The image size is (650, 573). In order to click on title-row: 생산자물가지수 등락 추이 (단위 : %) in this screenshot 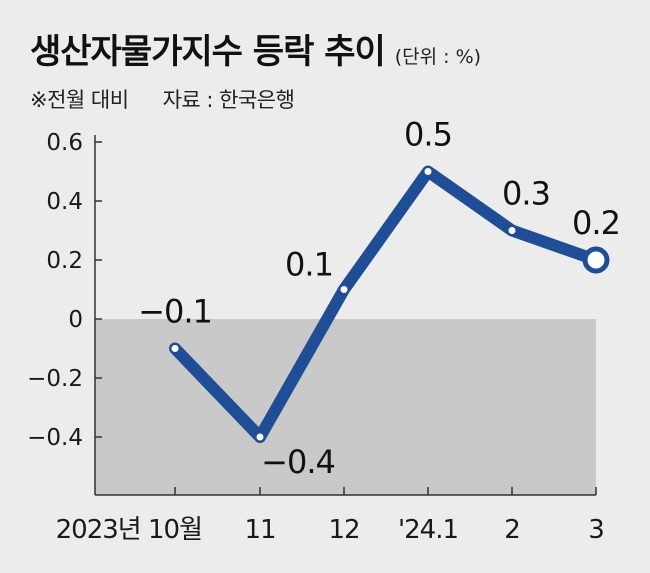, I will do `click(255, 48)`.